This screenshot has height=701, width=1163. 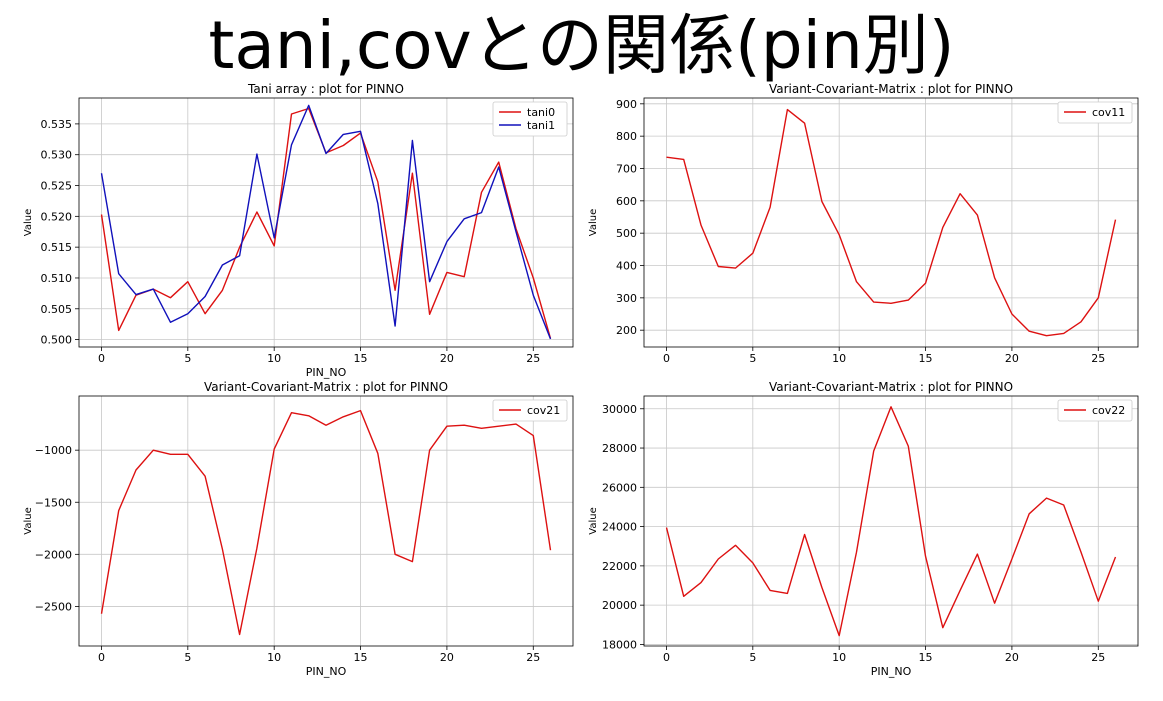 What do you see at coordinates (1108, 112) in the screenshot?
I see `legend-label: cov11` at bounding box center [1108, 112].